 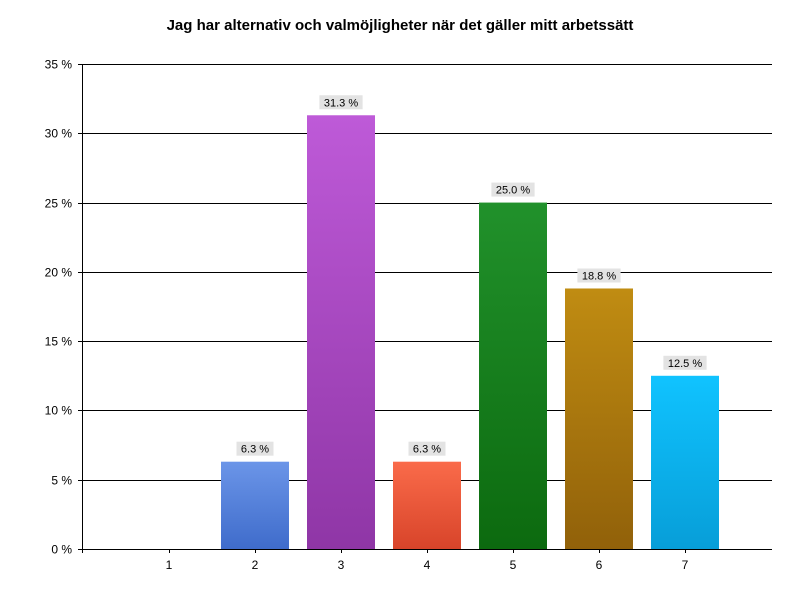 What do you see at coordinates (685, 565) in the screenshot?
I see `x-tick-label: 7` at bounding box center [685, 565].